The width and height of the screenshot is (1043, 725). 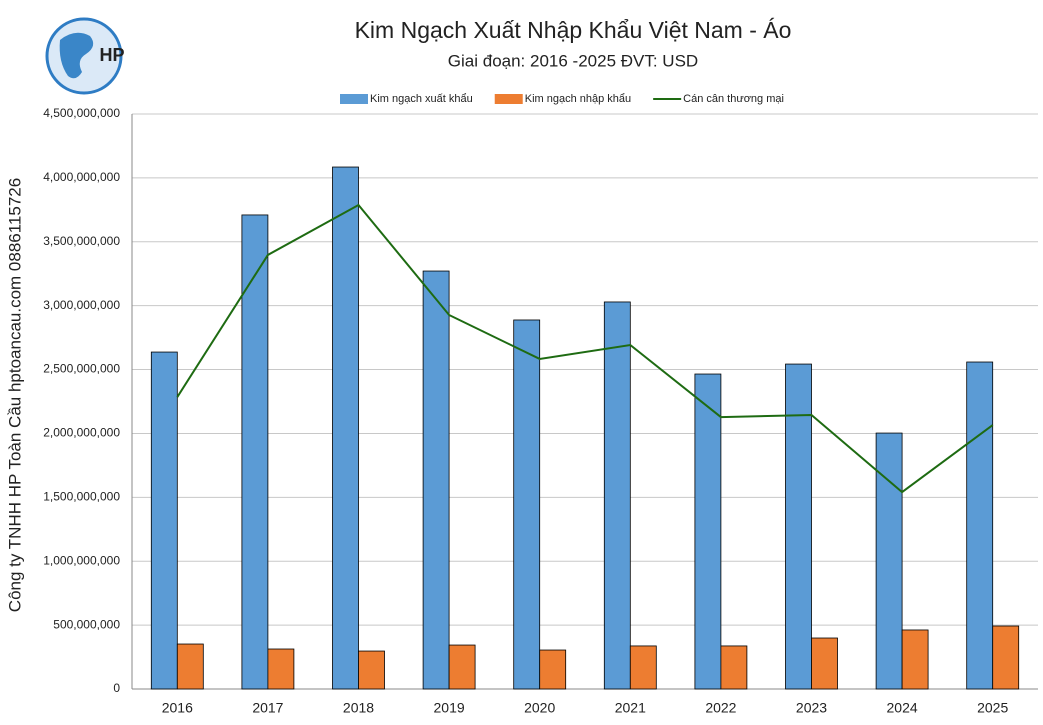 I want to click on chart-title: Kim Ngạch Xuất Nhập Khẩu Việt Nam - Áo, so click(x=573, y=30).